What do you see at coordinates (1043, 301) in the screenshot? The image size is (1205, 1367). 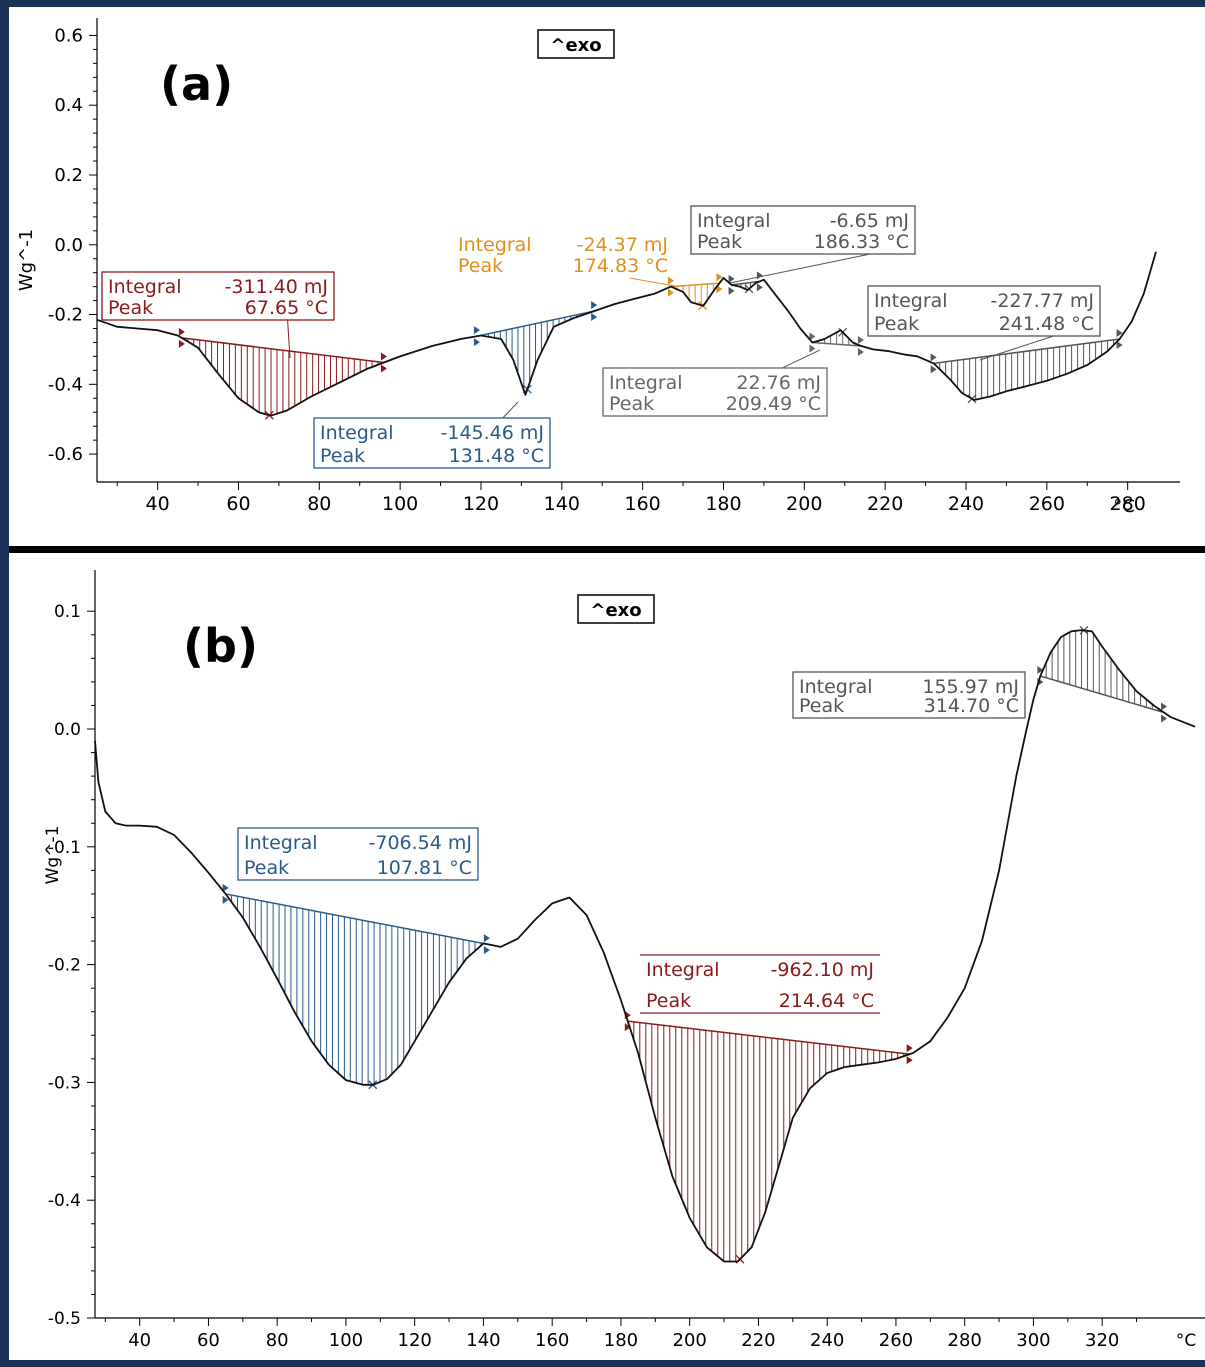 I see `integral-value: -227.77 mJ` at bounding box center [1043, 301].